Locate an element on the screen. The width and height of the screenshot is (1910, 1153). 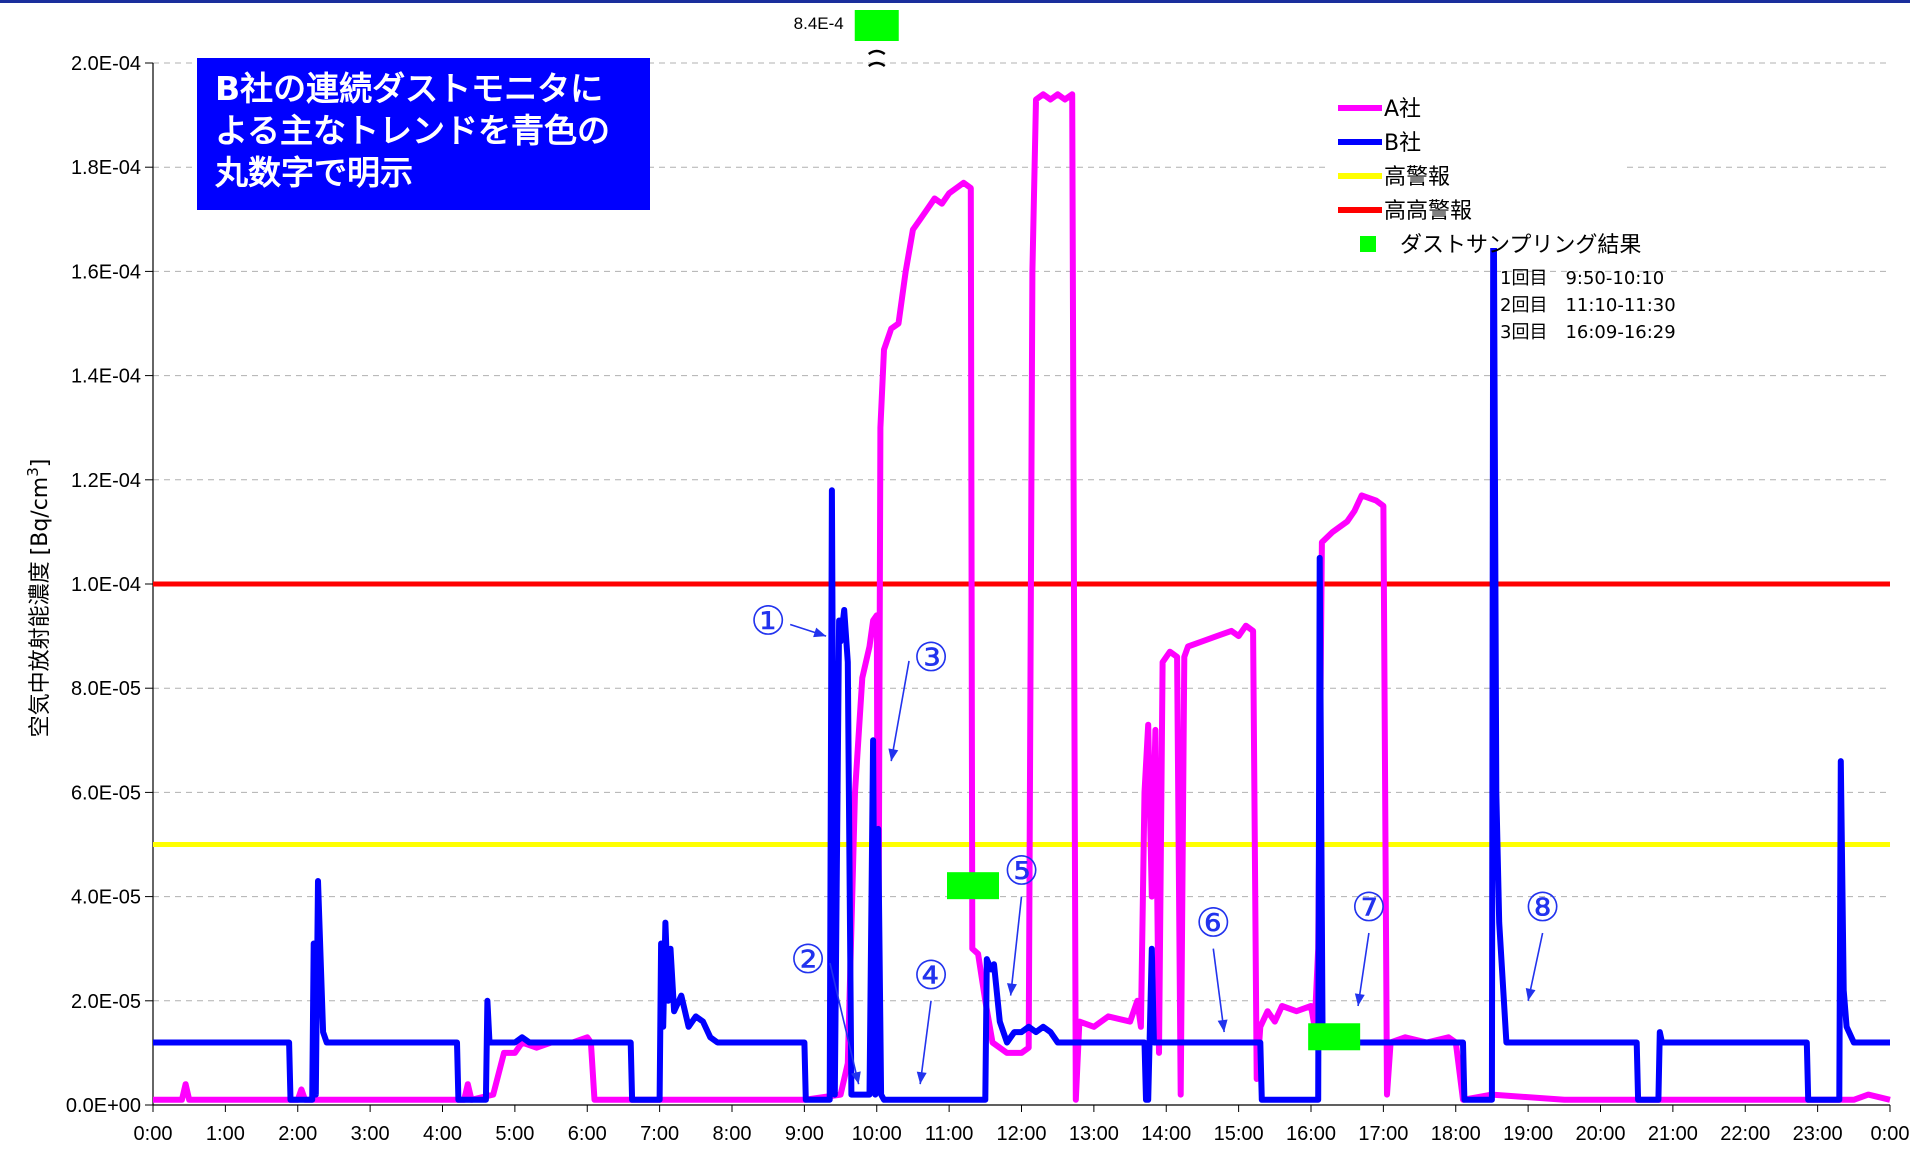
trend-marker-label: ⑥ is located at coordinates (1213, 924).